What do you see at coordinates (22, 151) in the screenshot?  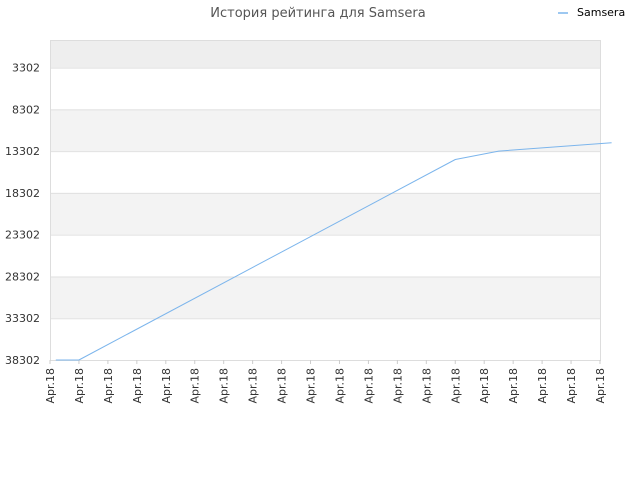 I see `y-tick-label: 13302` at bounding box center [22, 151].